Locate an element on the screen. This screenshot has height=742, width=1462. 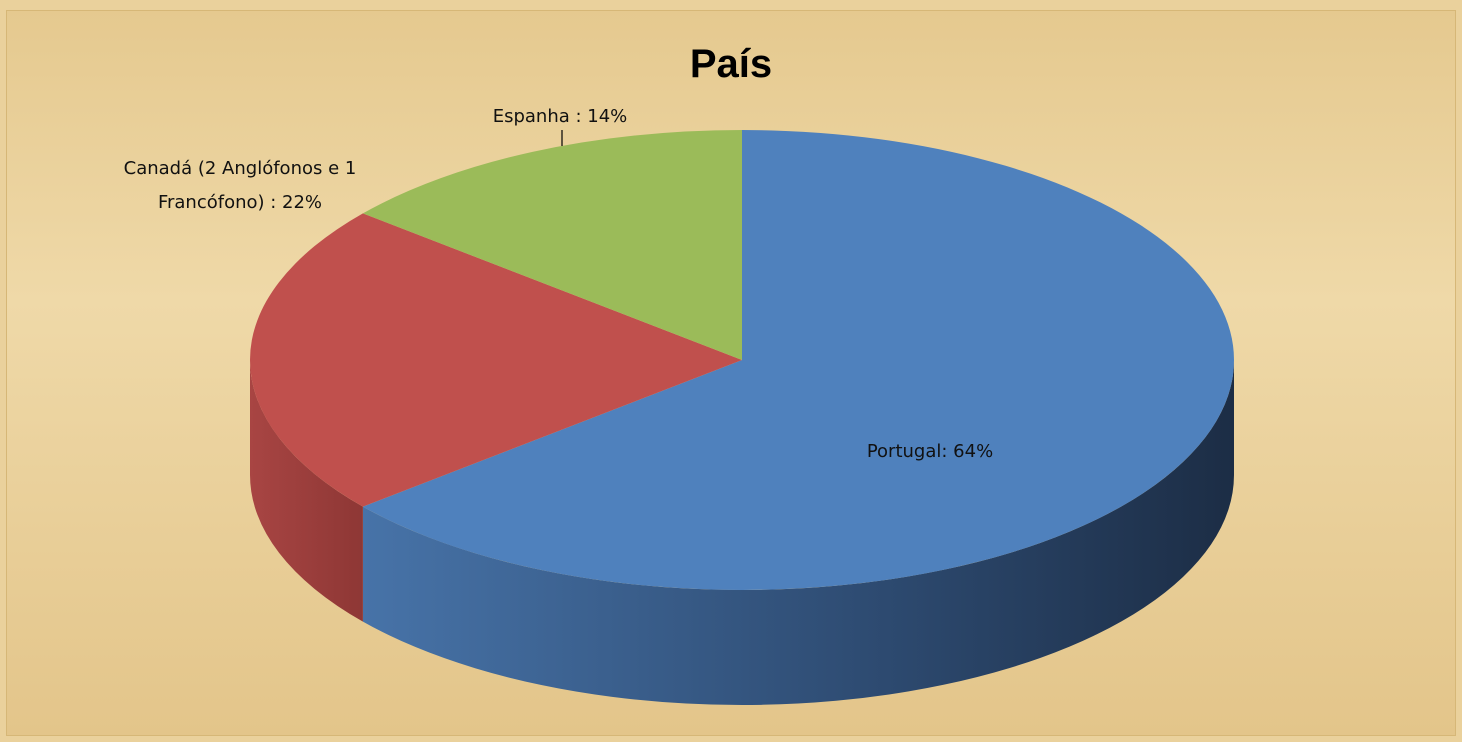
pie-side is located at coordinates (306, 491).